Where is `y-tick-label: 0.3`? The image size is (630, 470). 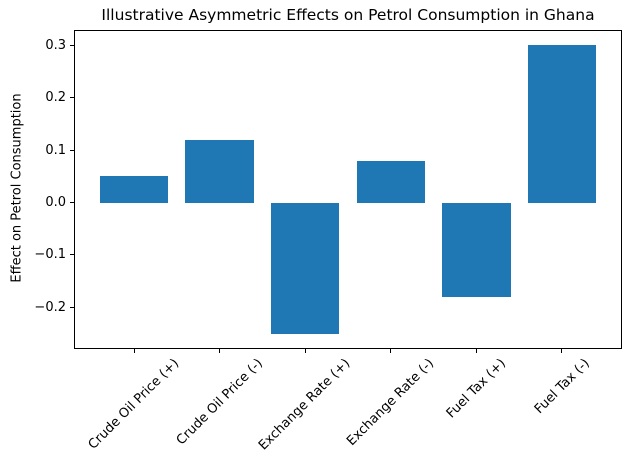
y-tick-label: 0.3 is located at coordinates (55, 45).